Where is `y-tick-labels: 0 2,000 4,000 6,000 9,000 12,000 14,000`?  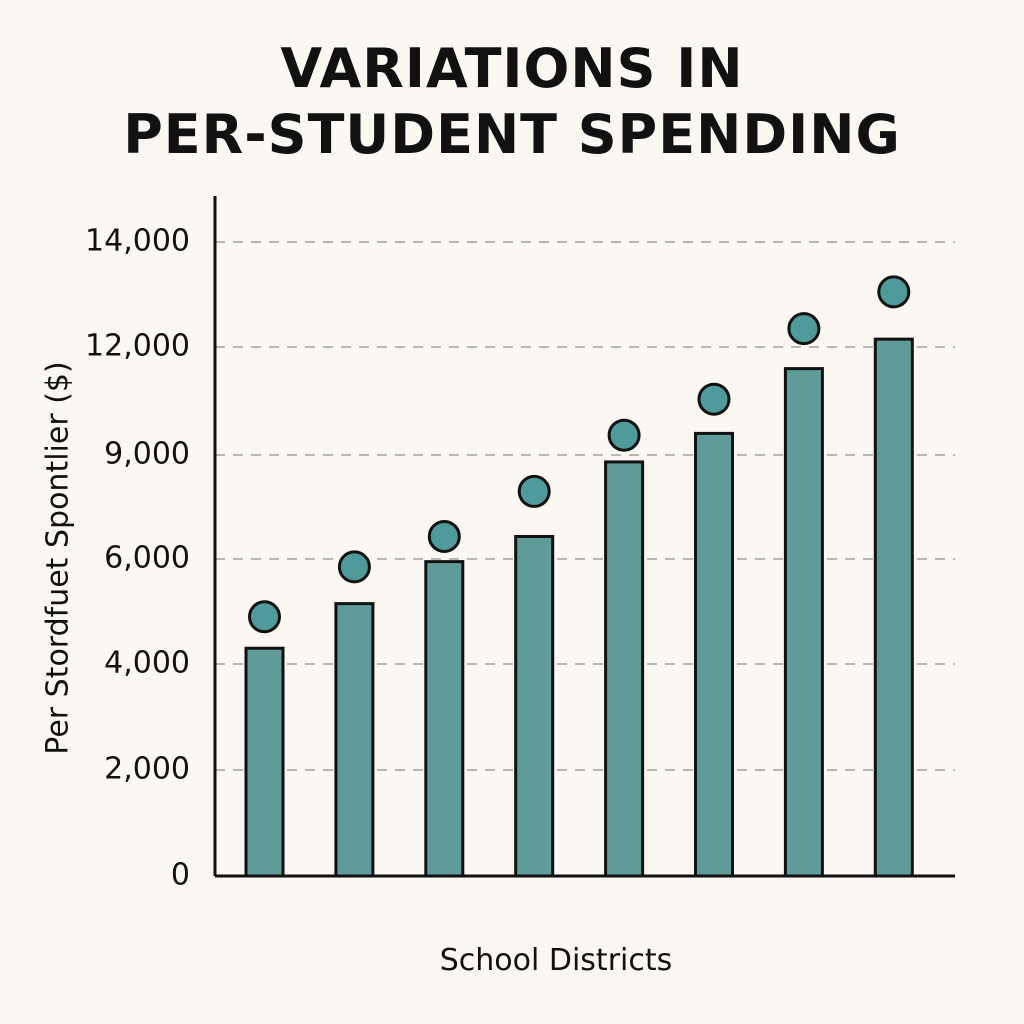 y-tick-labels: 0 2,000 4,000 6,000 9,000 12,000 14,000 is located at coordinates (137, 558).